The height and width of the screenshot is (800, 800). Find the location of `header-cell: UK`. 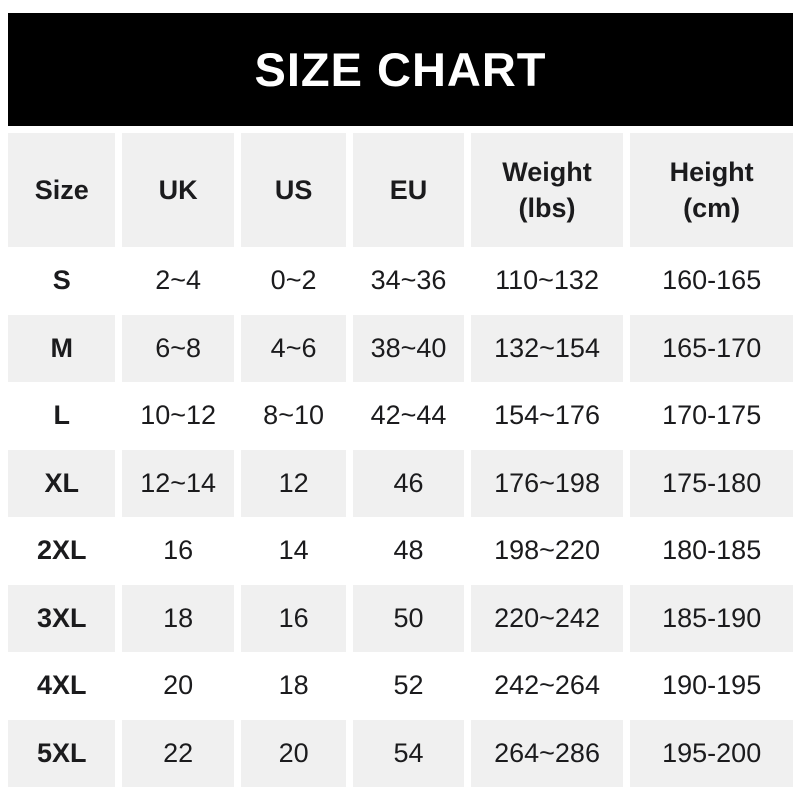

header-cell: UK is located at coordinates (178, 190).